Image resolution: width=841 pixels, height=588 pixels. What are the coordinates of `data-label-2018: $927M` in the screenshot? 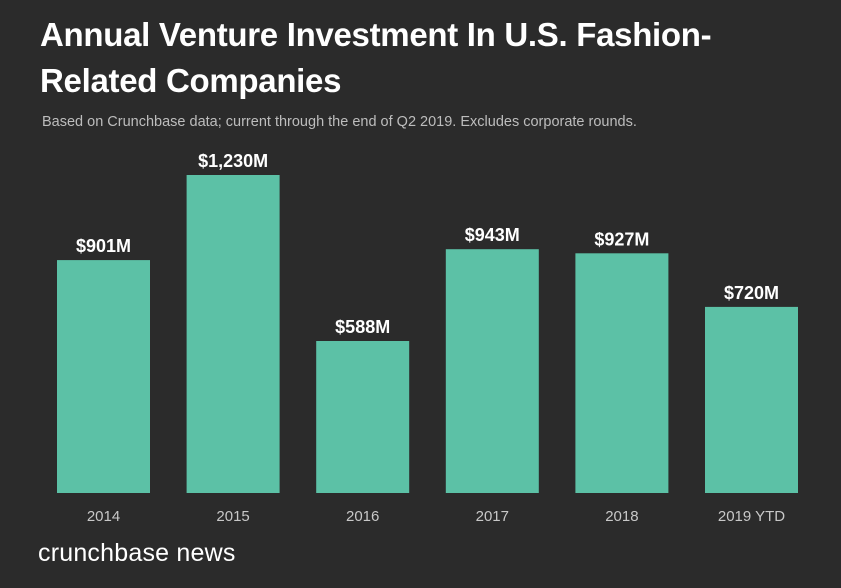 It's located at (621, 239).